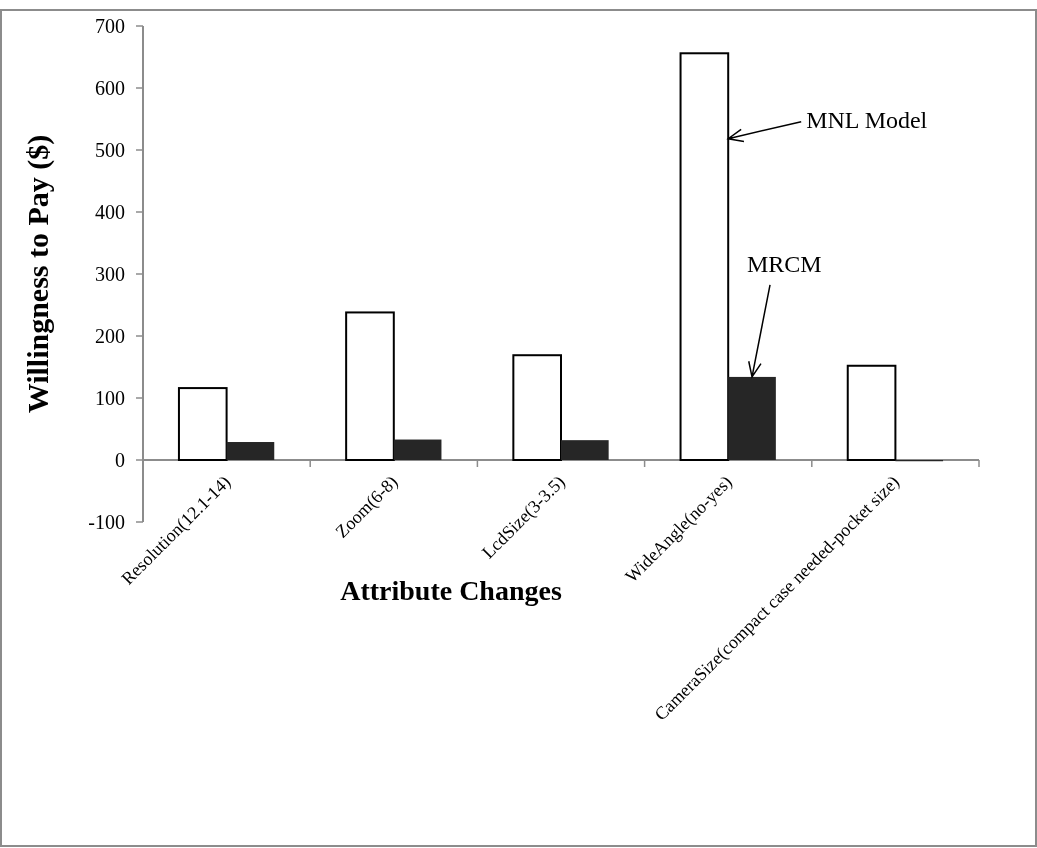 The image size is (1037, 848). Describe the element at coordinates (110, 88) in the screenshot. I see `y-tick-label: 600` at that location.